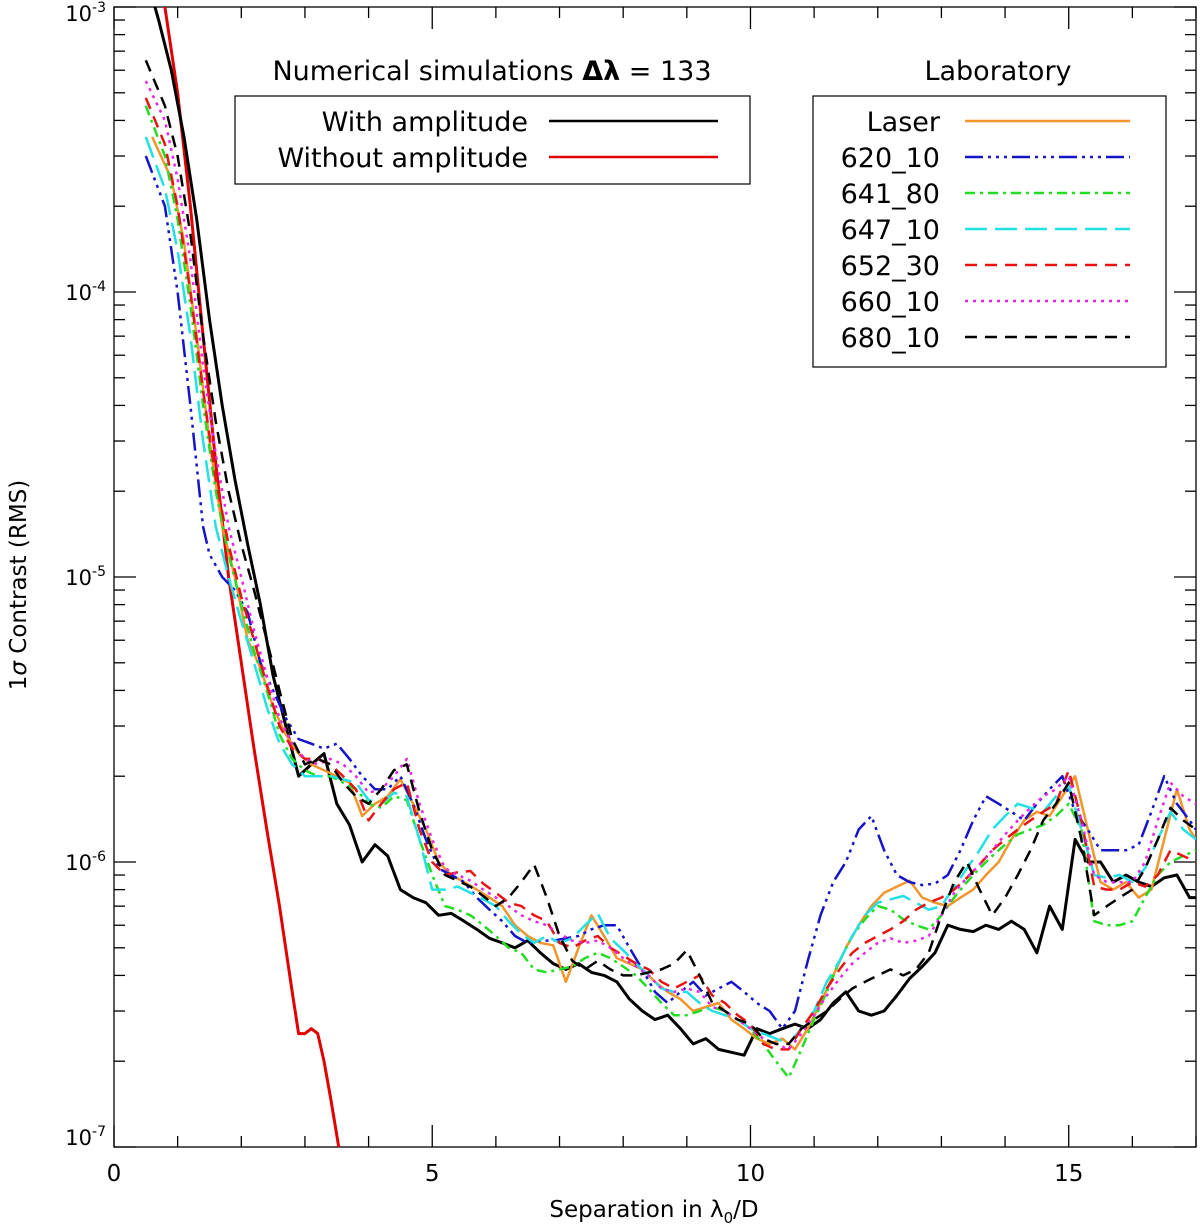 This screenshot has width=1200, height=1226. What do you see at coordinates (890, 338) in the screenshot?
I see `legend-label: 680_10` at bounding box center [890, 338].